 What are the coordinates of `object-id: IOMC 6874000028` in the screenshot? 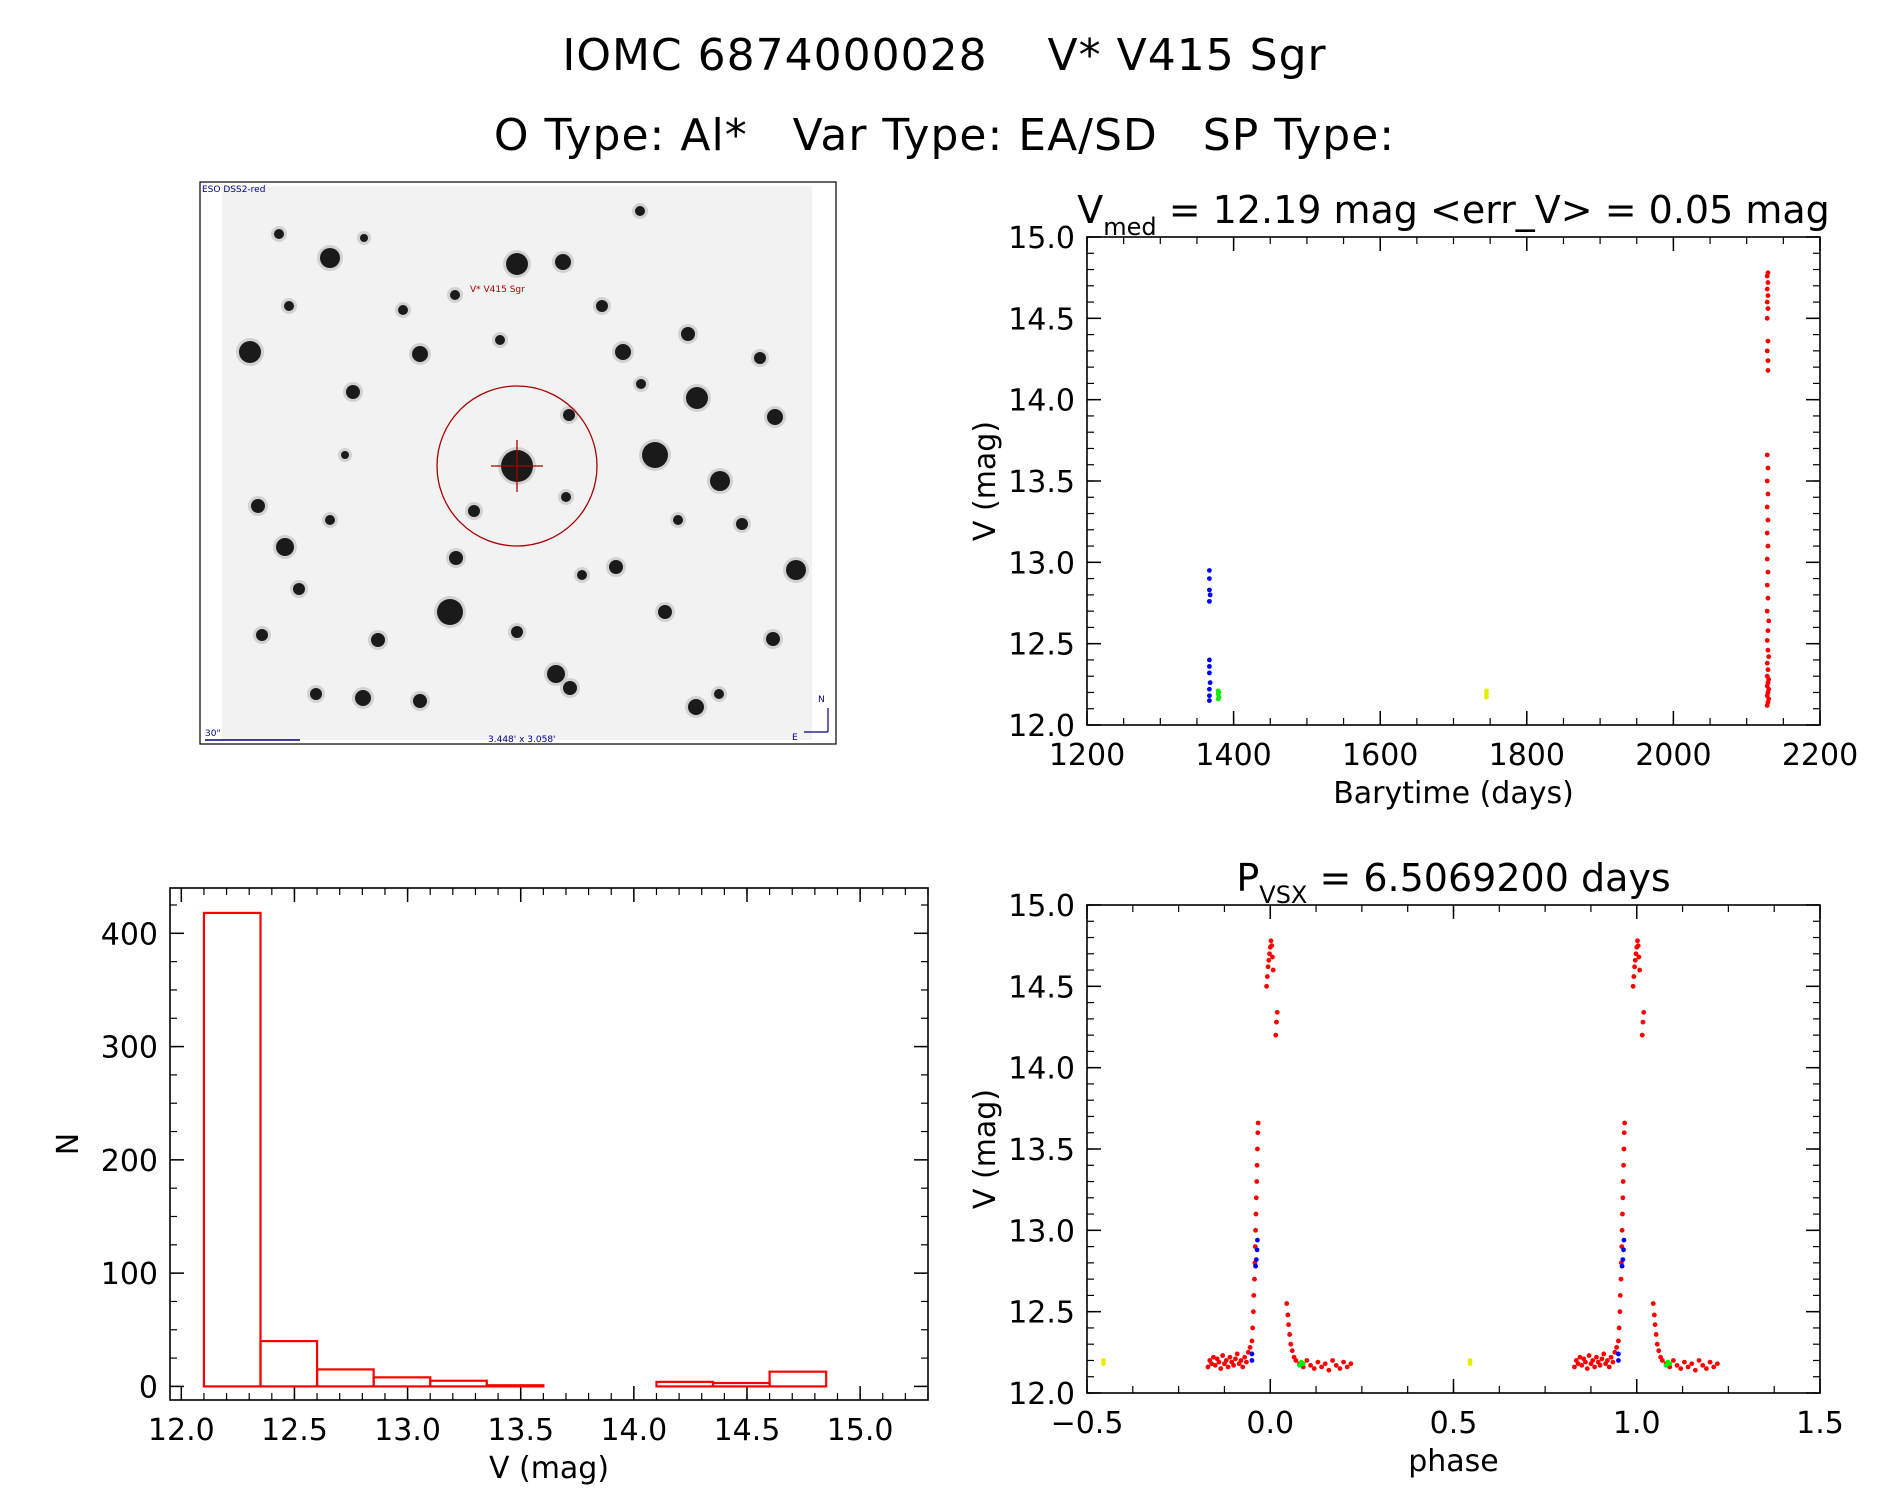 It's located at (775, 55).